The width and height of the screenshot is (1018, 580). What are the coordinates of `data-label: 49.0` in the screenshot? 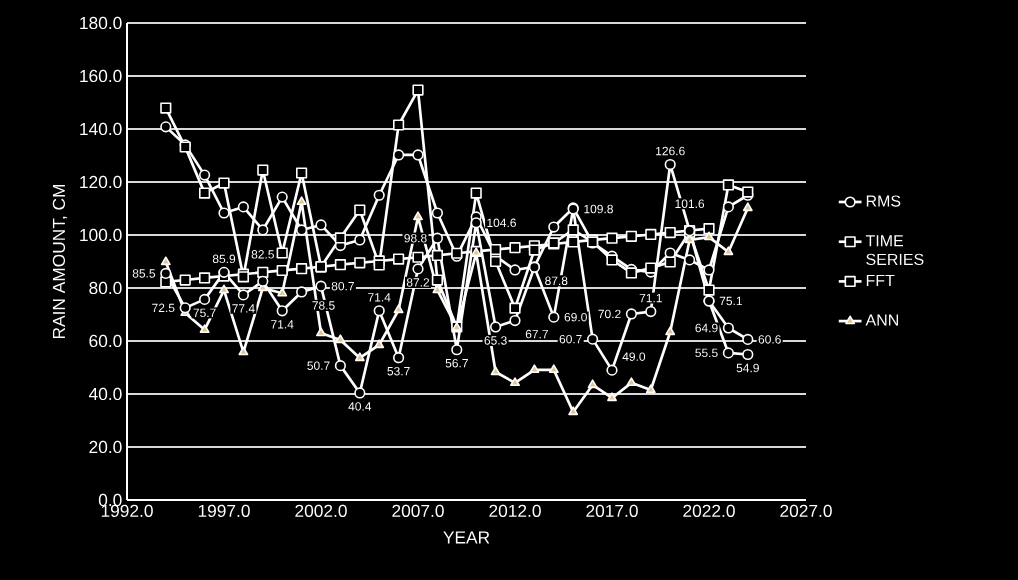 It's located at (634, 356).